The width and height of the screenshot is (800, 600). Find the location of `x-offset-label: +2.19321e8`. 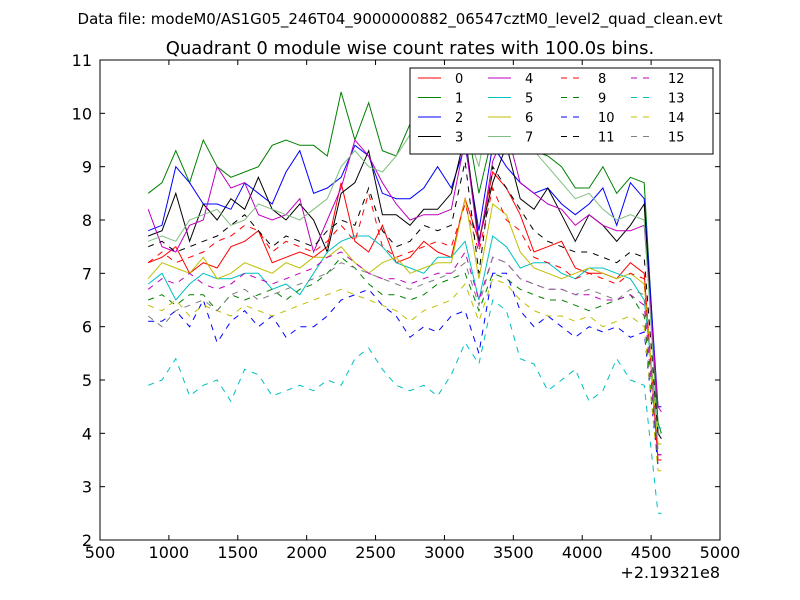

x-offset-label: +2.19321e8 is located at coordinates (670, 572).